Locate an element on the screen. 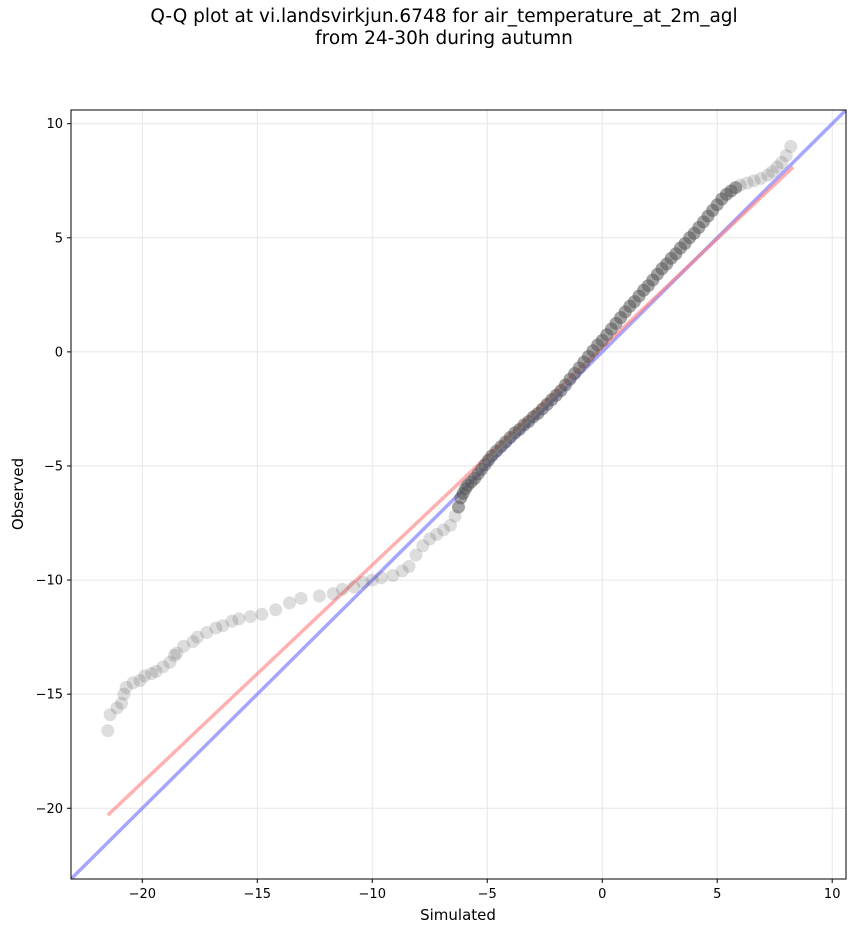 The width and height of the screenshot is (854, 934). y-tick-label: −5 is located at coordinates (53, 466).